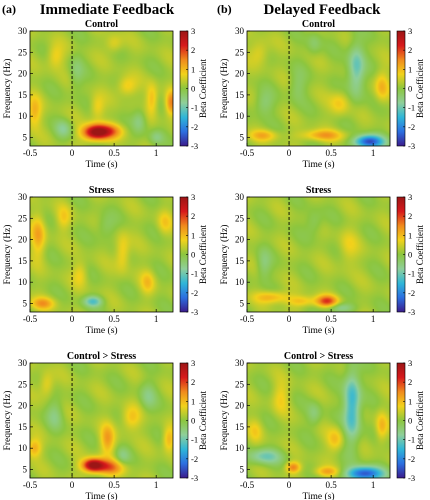 Image resolution: width=430 pixels, height=500 pixels. I want to click on panel-title: Control, so click(101, 24).